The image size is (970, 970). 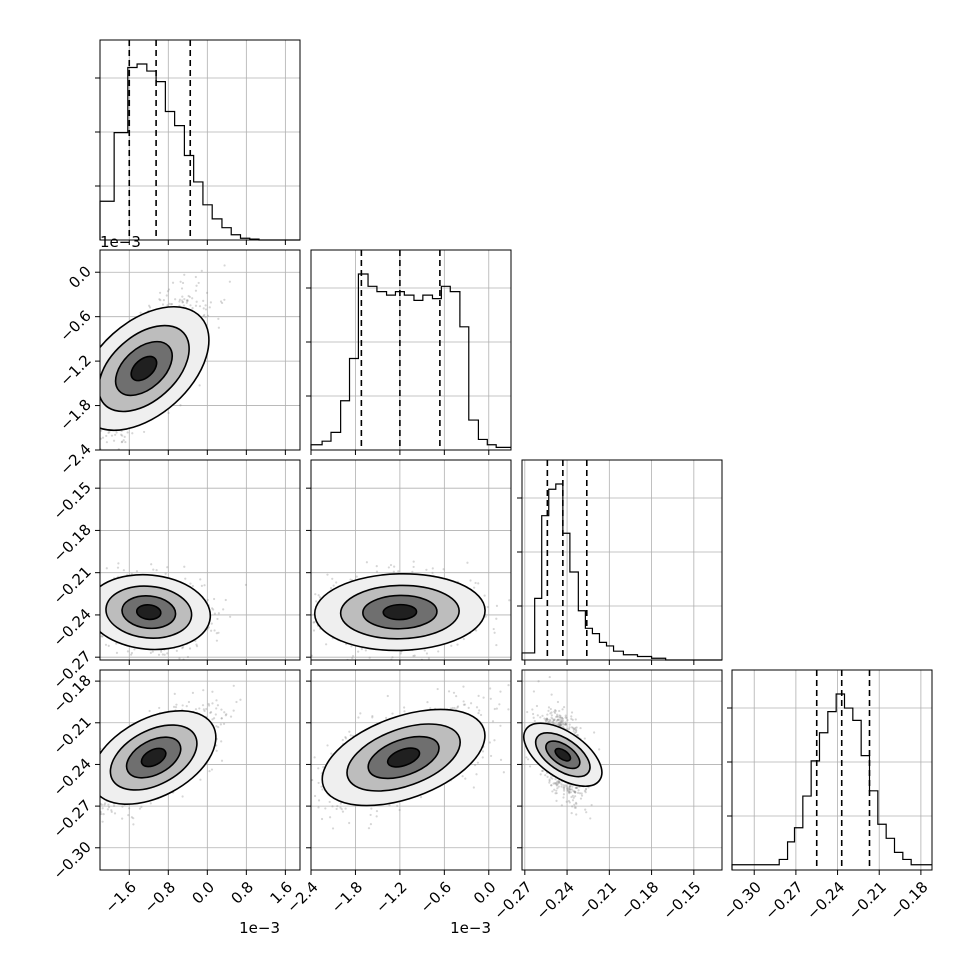 I want to click on density-fill, so click(x=148, y=612).